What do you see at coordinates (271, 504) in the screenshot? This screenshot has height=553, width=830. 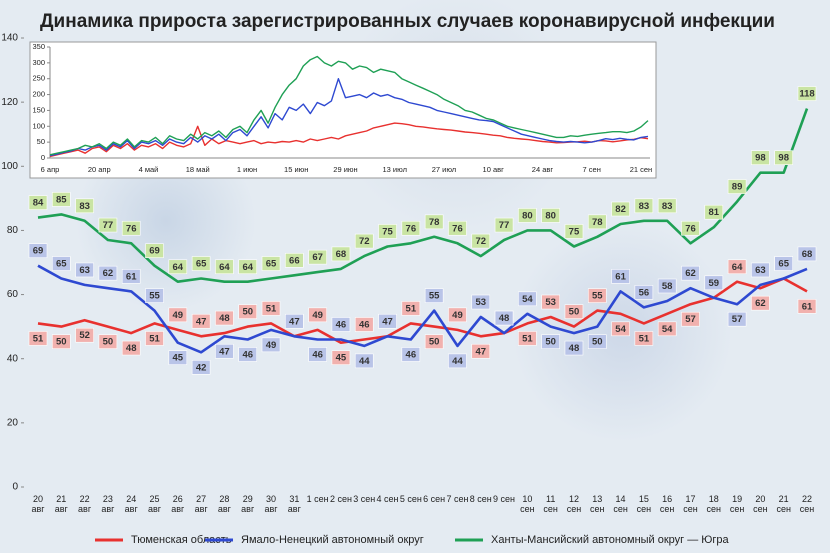 I see `x-tick-label: 30 авг` at bounding box center [271, 504].